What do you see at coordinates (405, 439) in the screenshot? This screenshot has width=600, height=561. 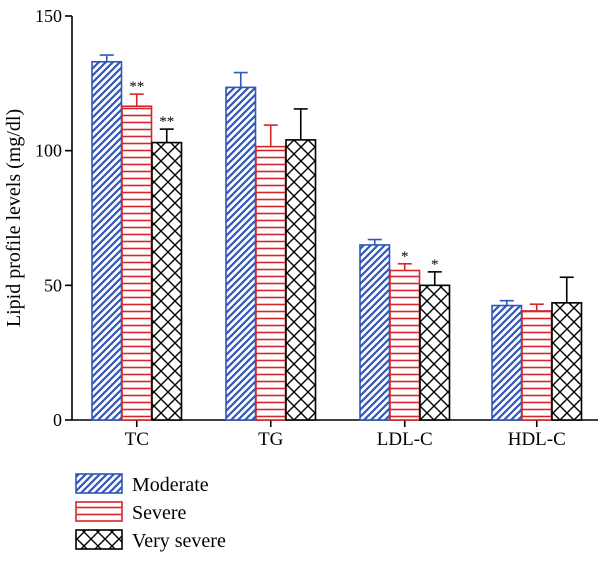 I see `x-category-label: LDL-C` at bounding box center [405, 439].